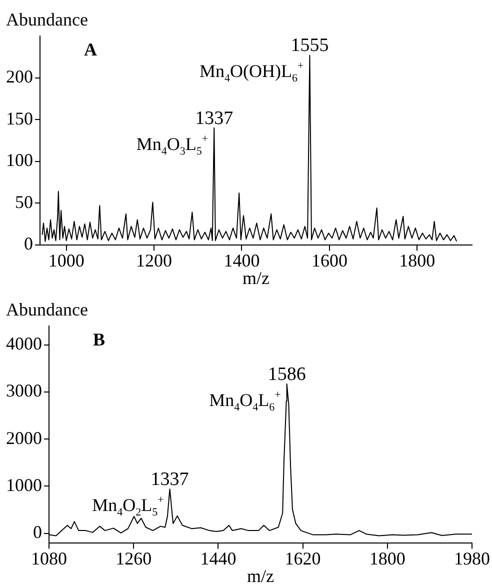 The height and width of the screenshot is (588, 492). Describe the element at coordinates (19, 118) in the screenshot. I see `y-tick-label: 150` at that location.